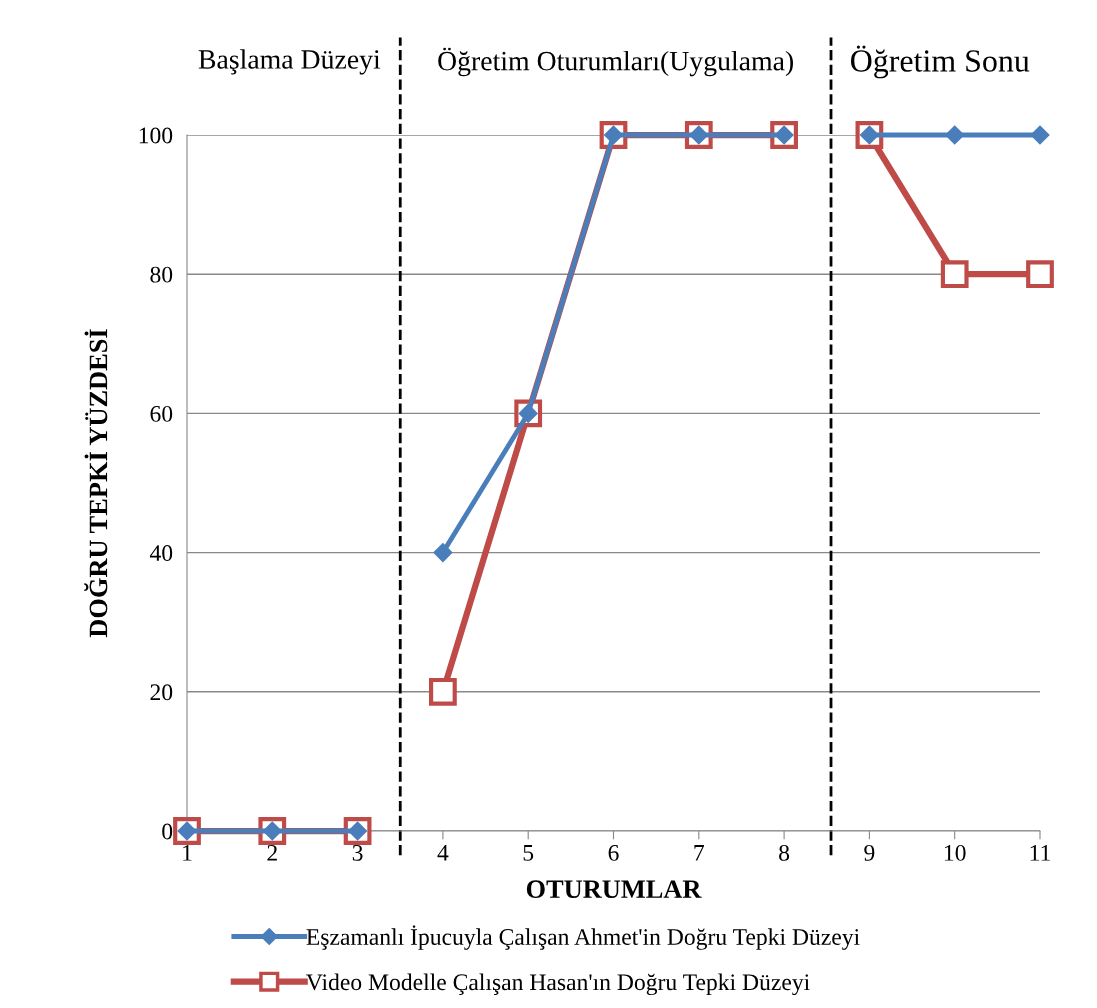 The width and height of the screenshot is (1097, 1008). Describe the element at coordinates (583, 937) in the screenshot. I see `legend-label: Eşzamanlı İpucuyla Çalışan Ahmet'in Doğru Tepki Düzeyi` at that location.